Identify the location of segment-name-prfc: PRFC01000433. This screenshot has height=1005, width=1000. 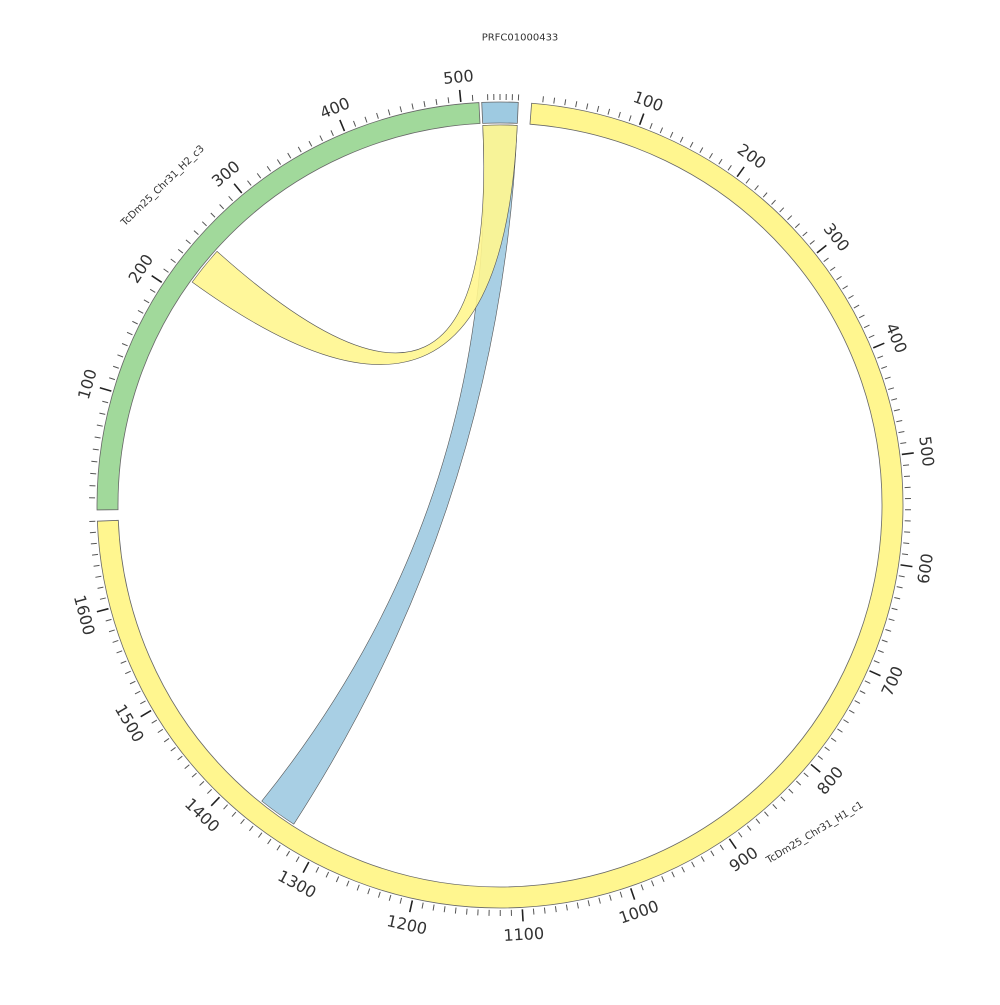
(520, 38).